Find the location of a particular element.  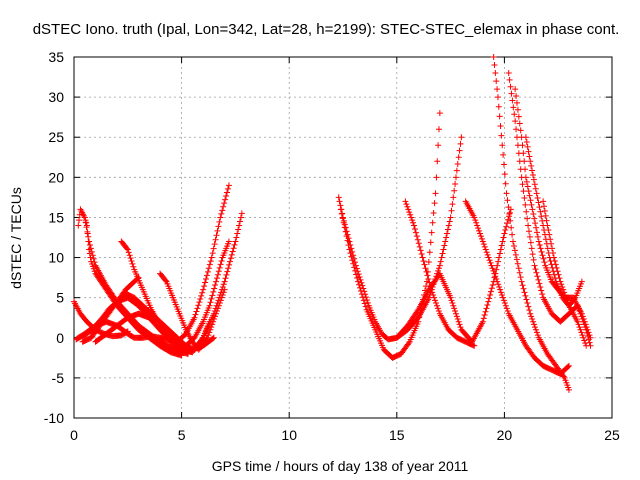

x-axis-label: GPS time / hours of day 138 of year 2011 is located at coordinates (340, 466).